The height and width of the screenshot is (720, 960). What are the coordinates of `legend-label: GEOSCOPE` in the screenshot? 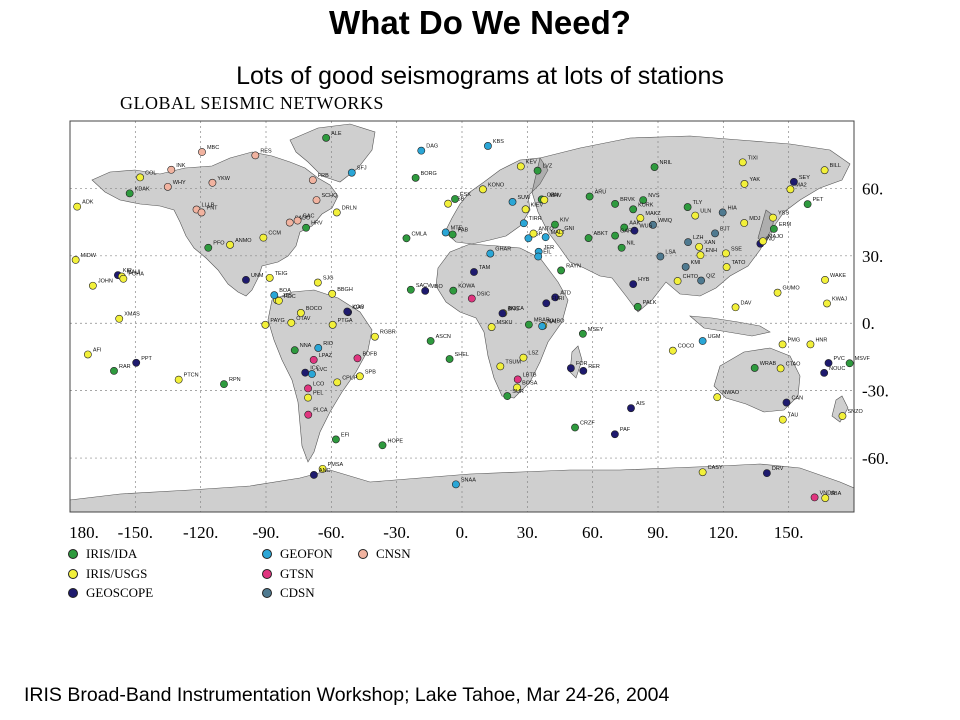 It's located at (120, 592).